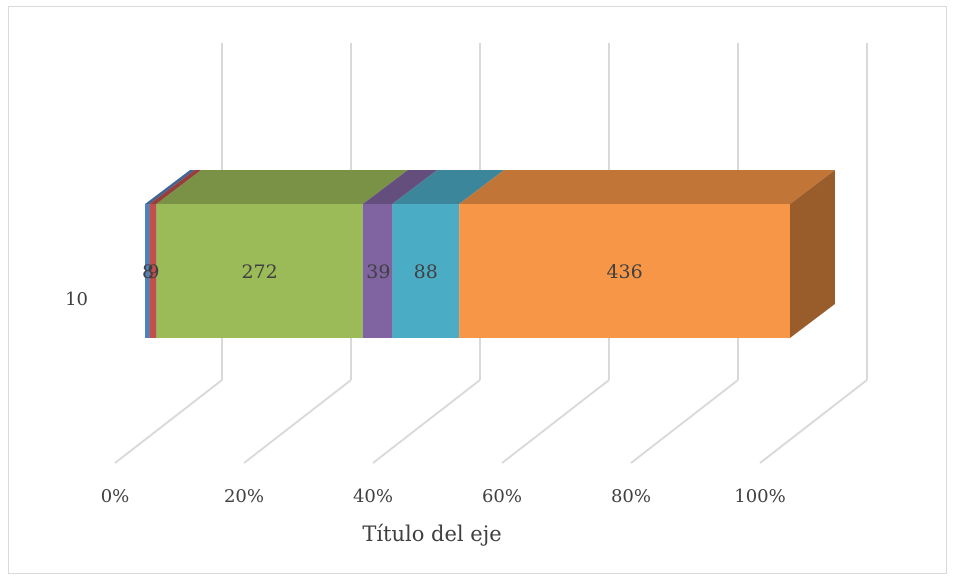 The height and width of the screenshot is (579, 955). I want to click on data-label: 88, so click(426, 272).